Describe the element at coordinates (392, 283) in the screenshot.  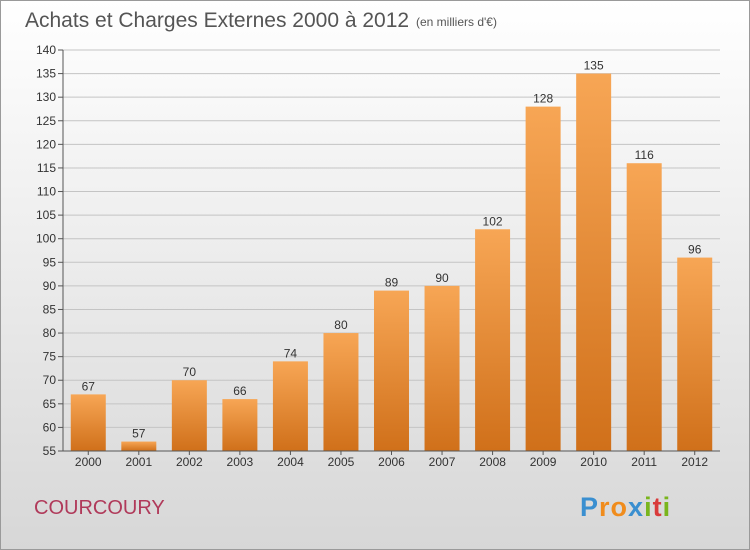
I see `value-label-2006: 89` at that location.